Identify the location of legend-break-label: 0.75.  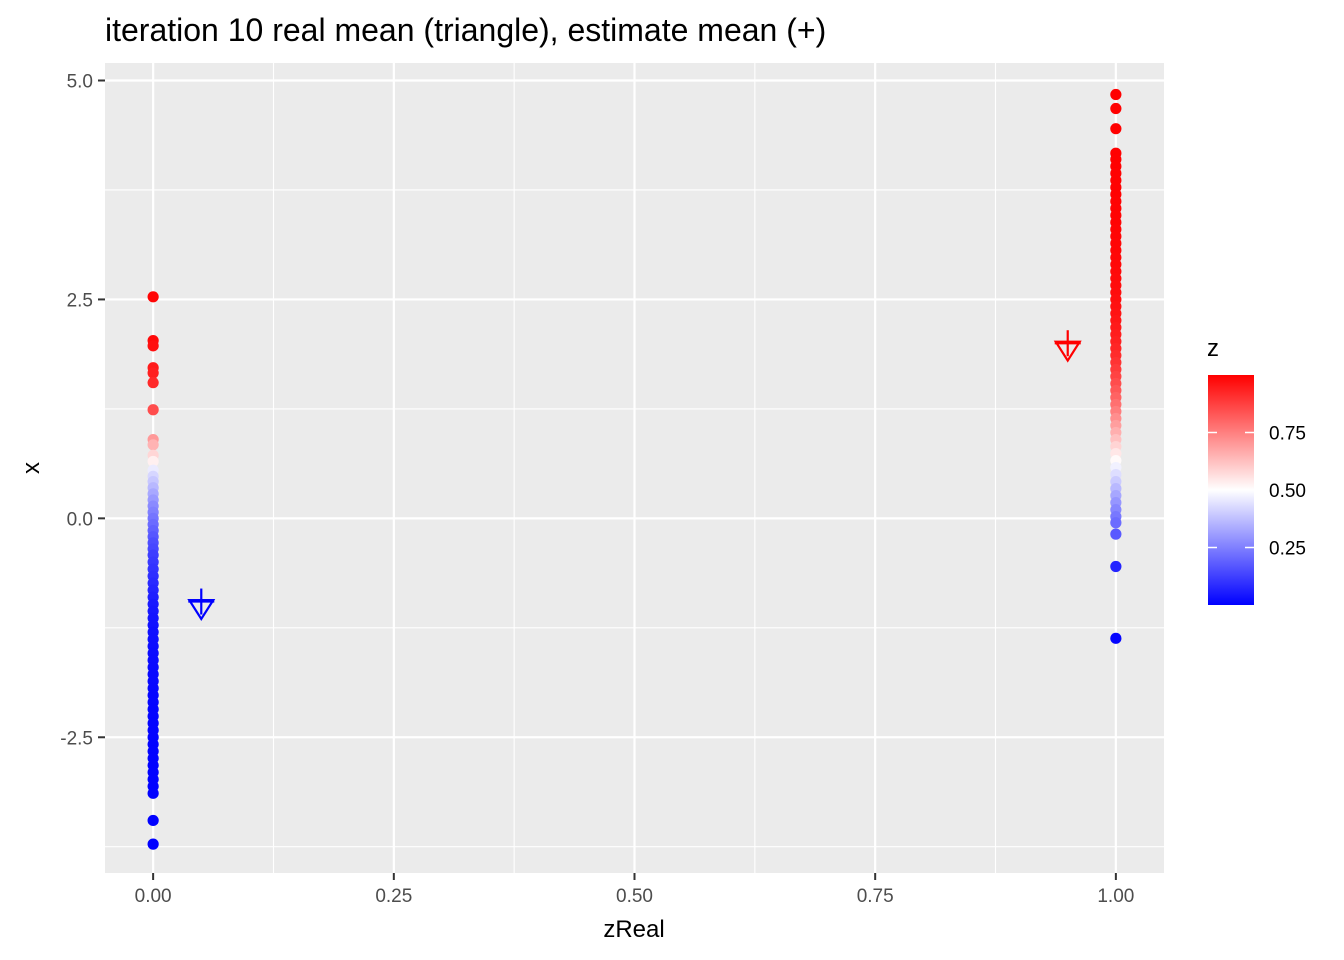
(1287, 434).